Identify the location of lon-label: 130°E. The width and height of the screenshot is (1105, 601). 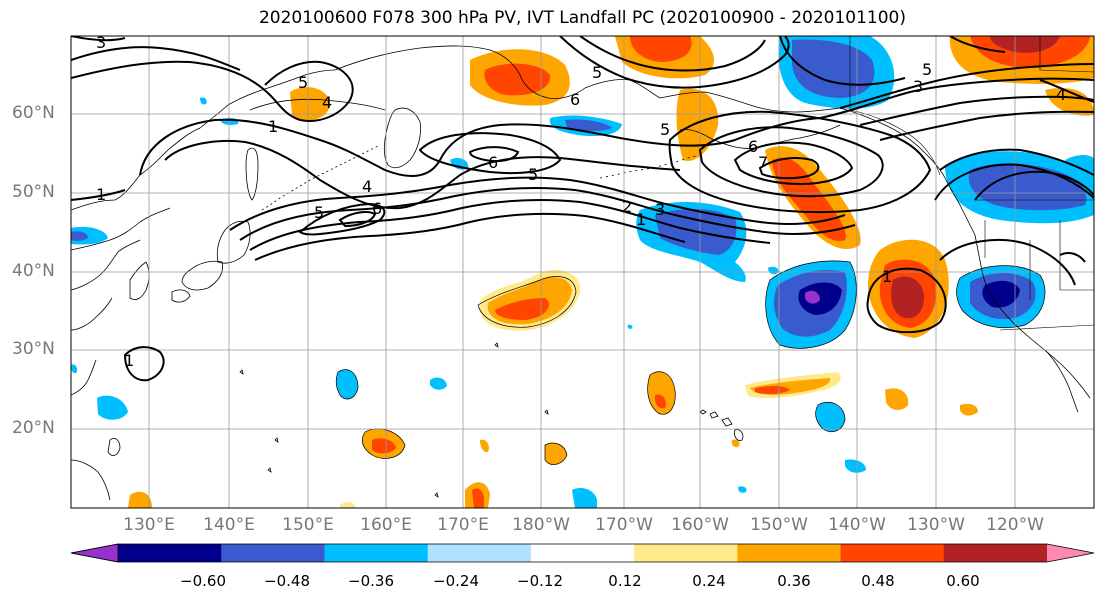
(149, 525).